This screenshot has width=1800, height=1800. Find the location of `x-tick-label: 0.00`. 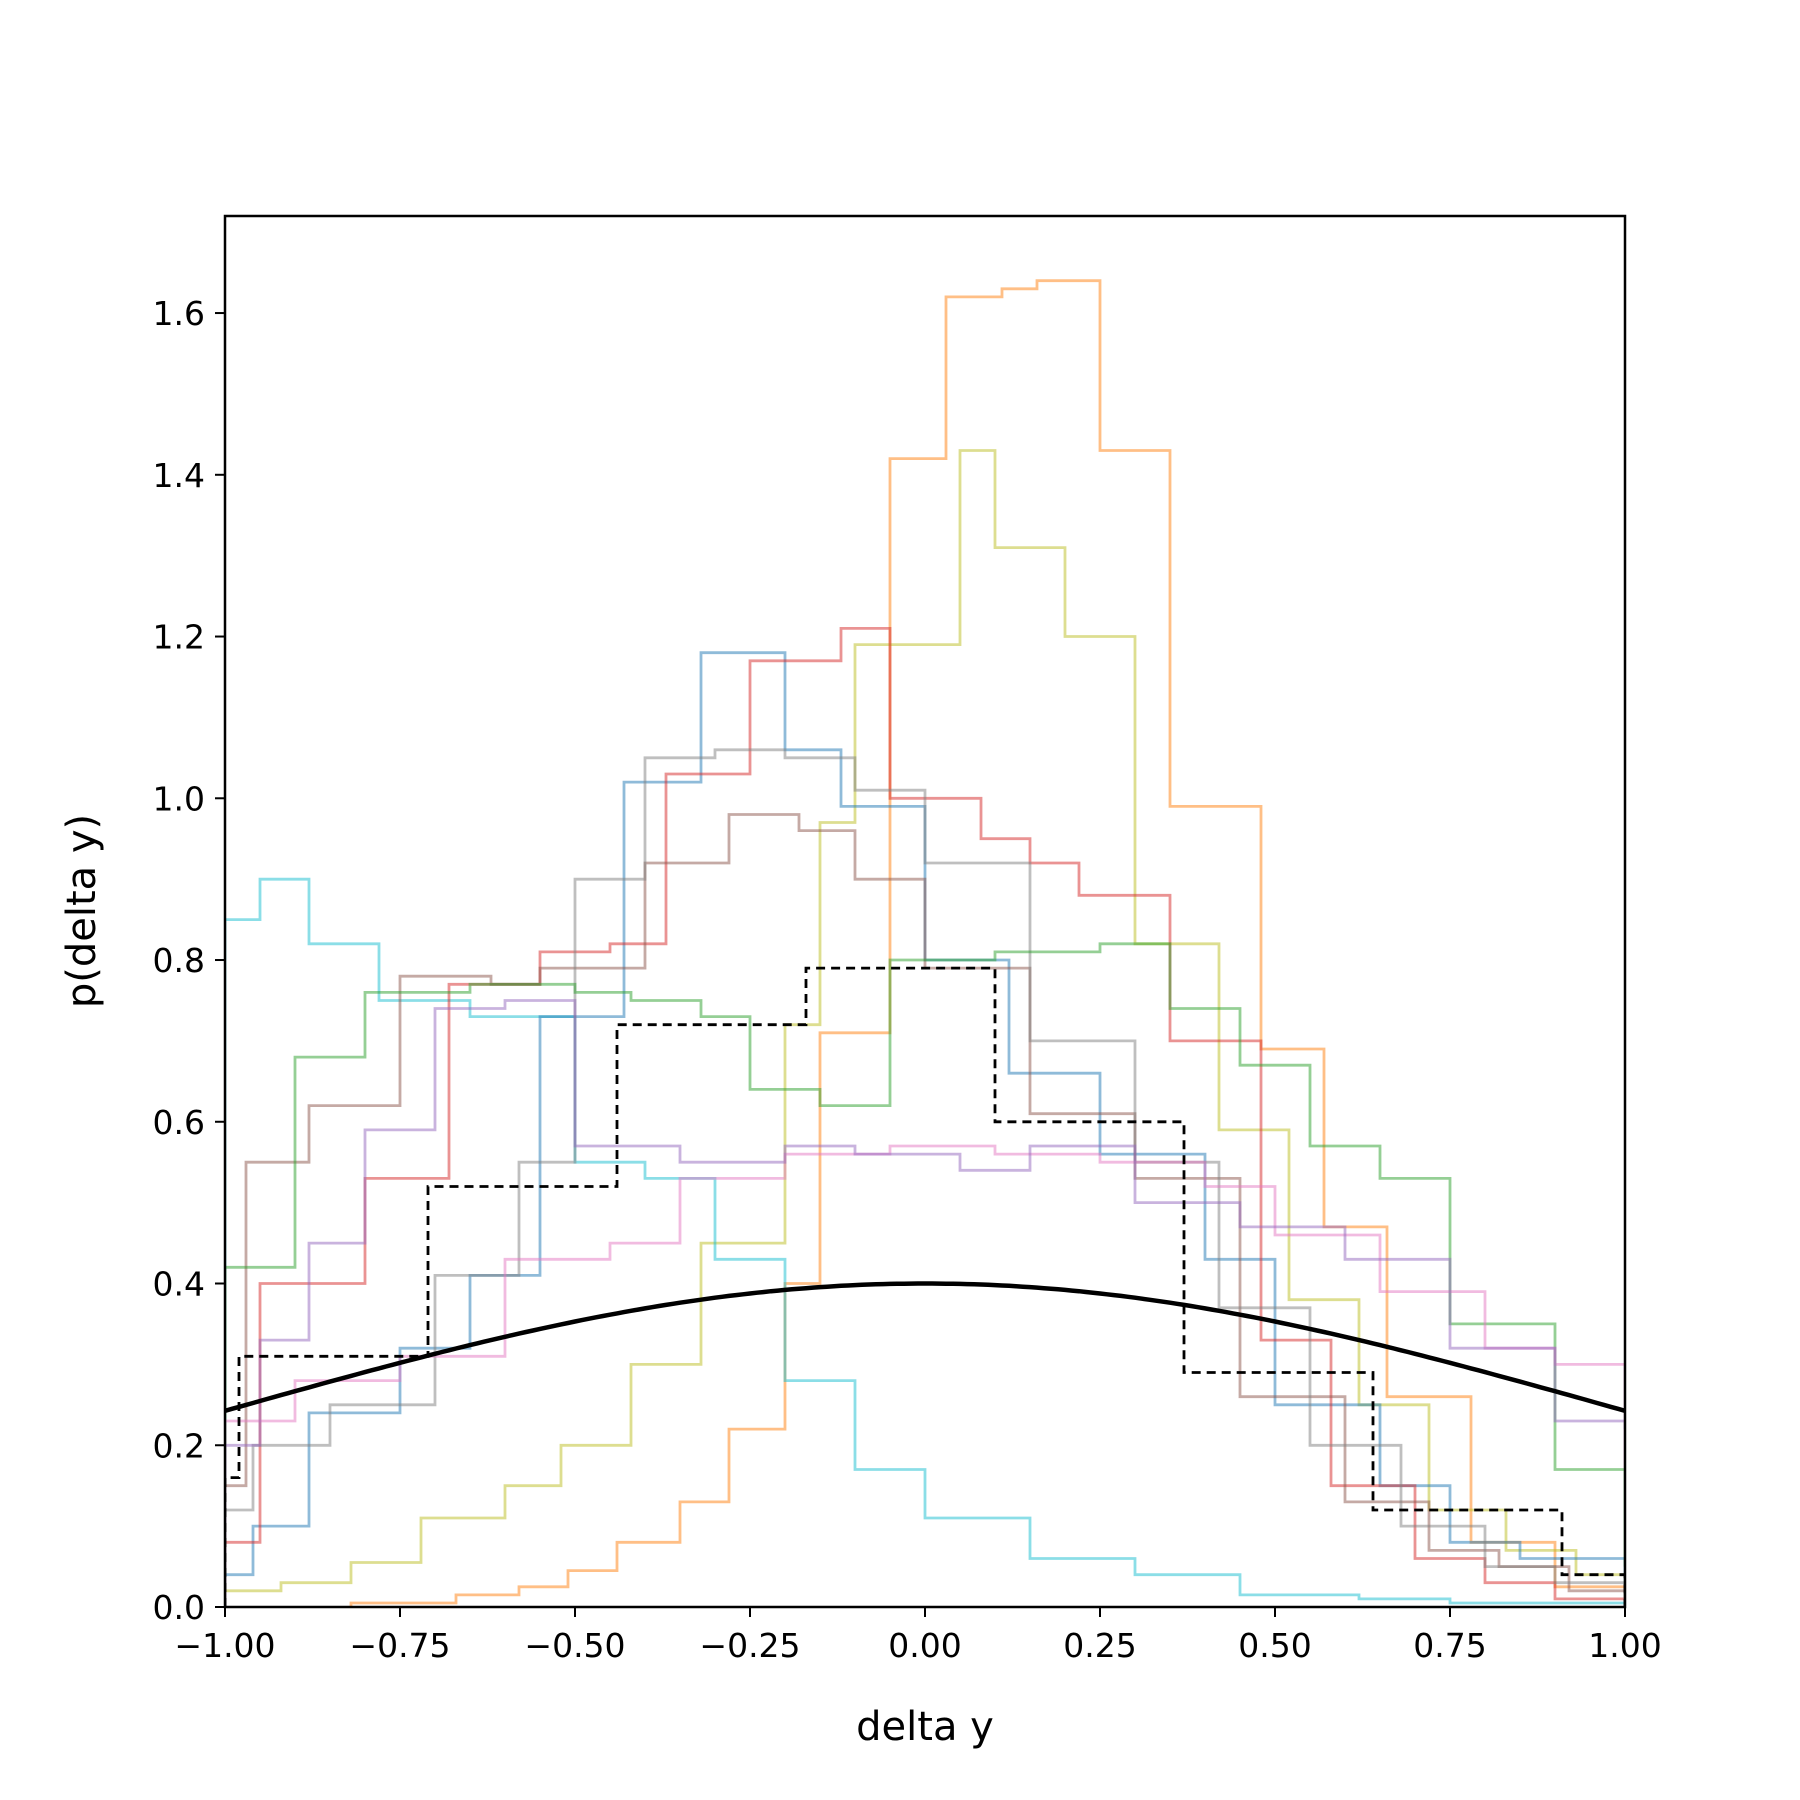

x-tick-label: 0.00 is located at coordinates (924, 1645).